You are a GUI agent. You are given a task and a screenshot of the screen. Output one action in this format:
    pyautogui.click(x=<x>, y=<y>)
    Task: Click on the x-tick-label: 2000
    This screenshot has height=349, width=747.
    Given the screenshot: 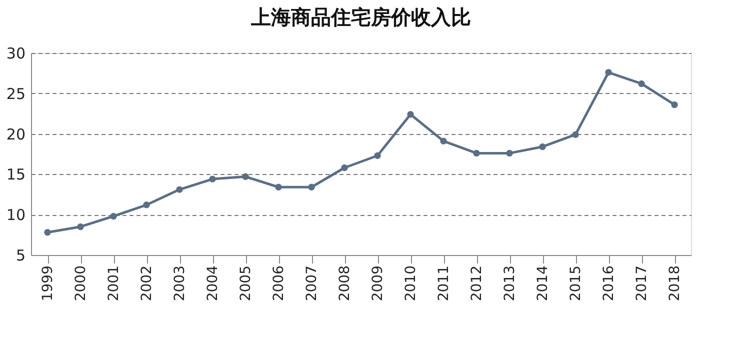 What is the action you would take?
    pyautogui.click(x=81, y=284)
    